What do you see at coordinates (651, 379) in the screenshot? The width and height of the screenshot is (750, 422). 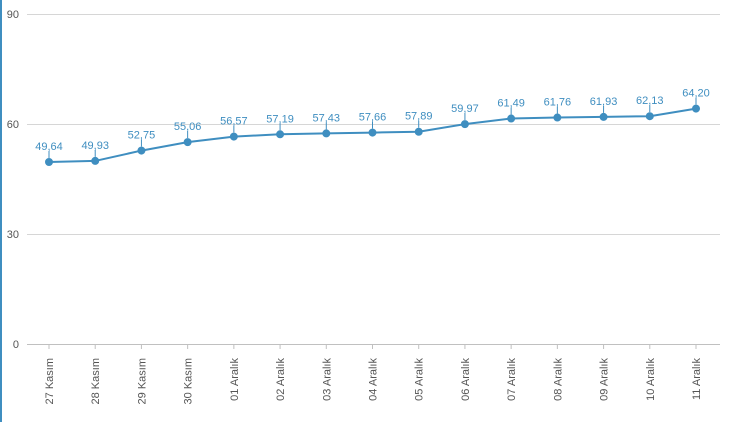 I see `x-tick-label: 10 Aralık` at bounding box center [651, 379].